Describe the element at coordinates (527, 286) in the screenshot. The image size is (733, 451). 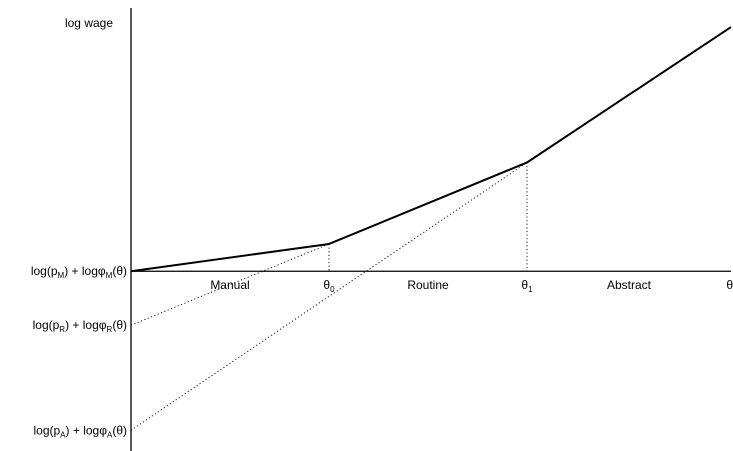
I see `threshold-label-theta1: θ1` at that location.